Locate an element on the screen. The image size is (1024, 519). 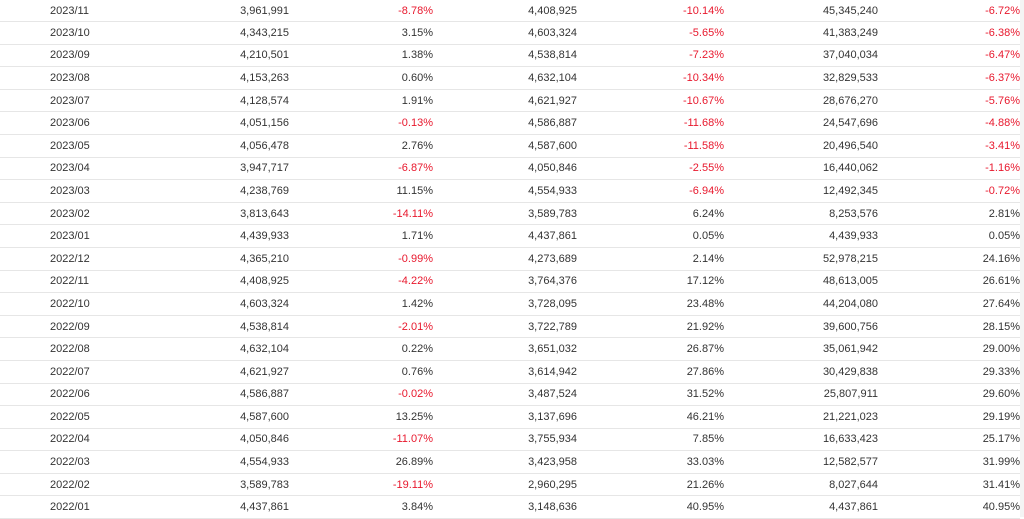
change1-cell: -2.01% is located at coordinates (361, 327).